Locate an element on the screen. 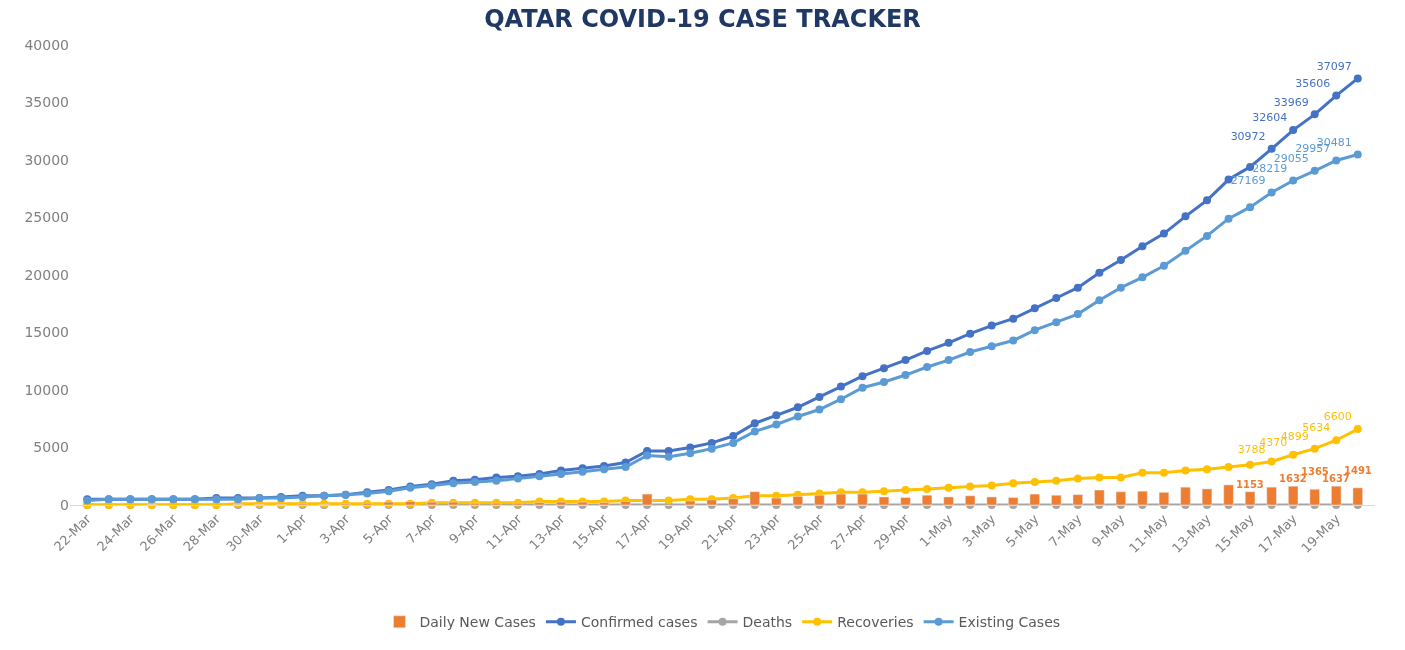  y-tick-label: 5000 is located at coordinates (51, 447).